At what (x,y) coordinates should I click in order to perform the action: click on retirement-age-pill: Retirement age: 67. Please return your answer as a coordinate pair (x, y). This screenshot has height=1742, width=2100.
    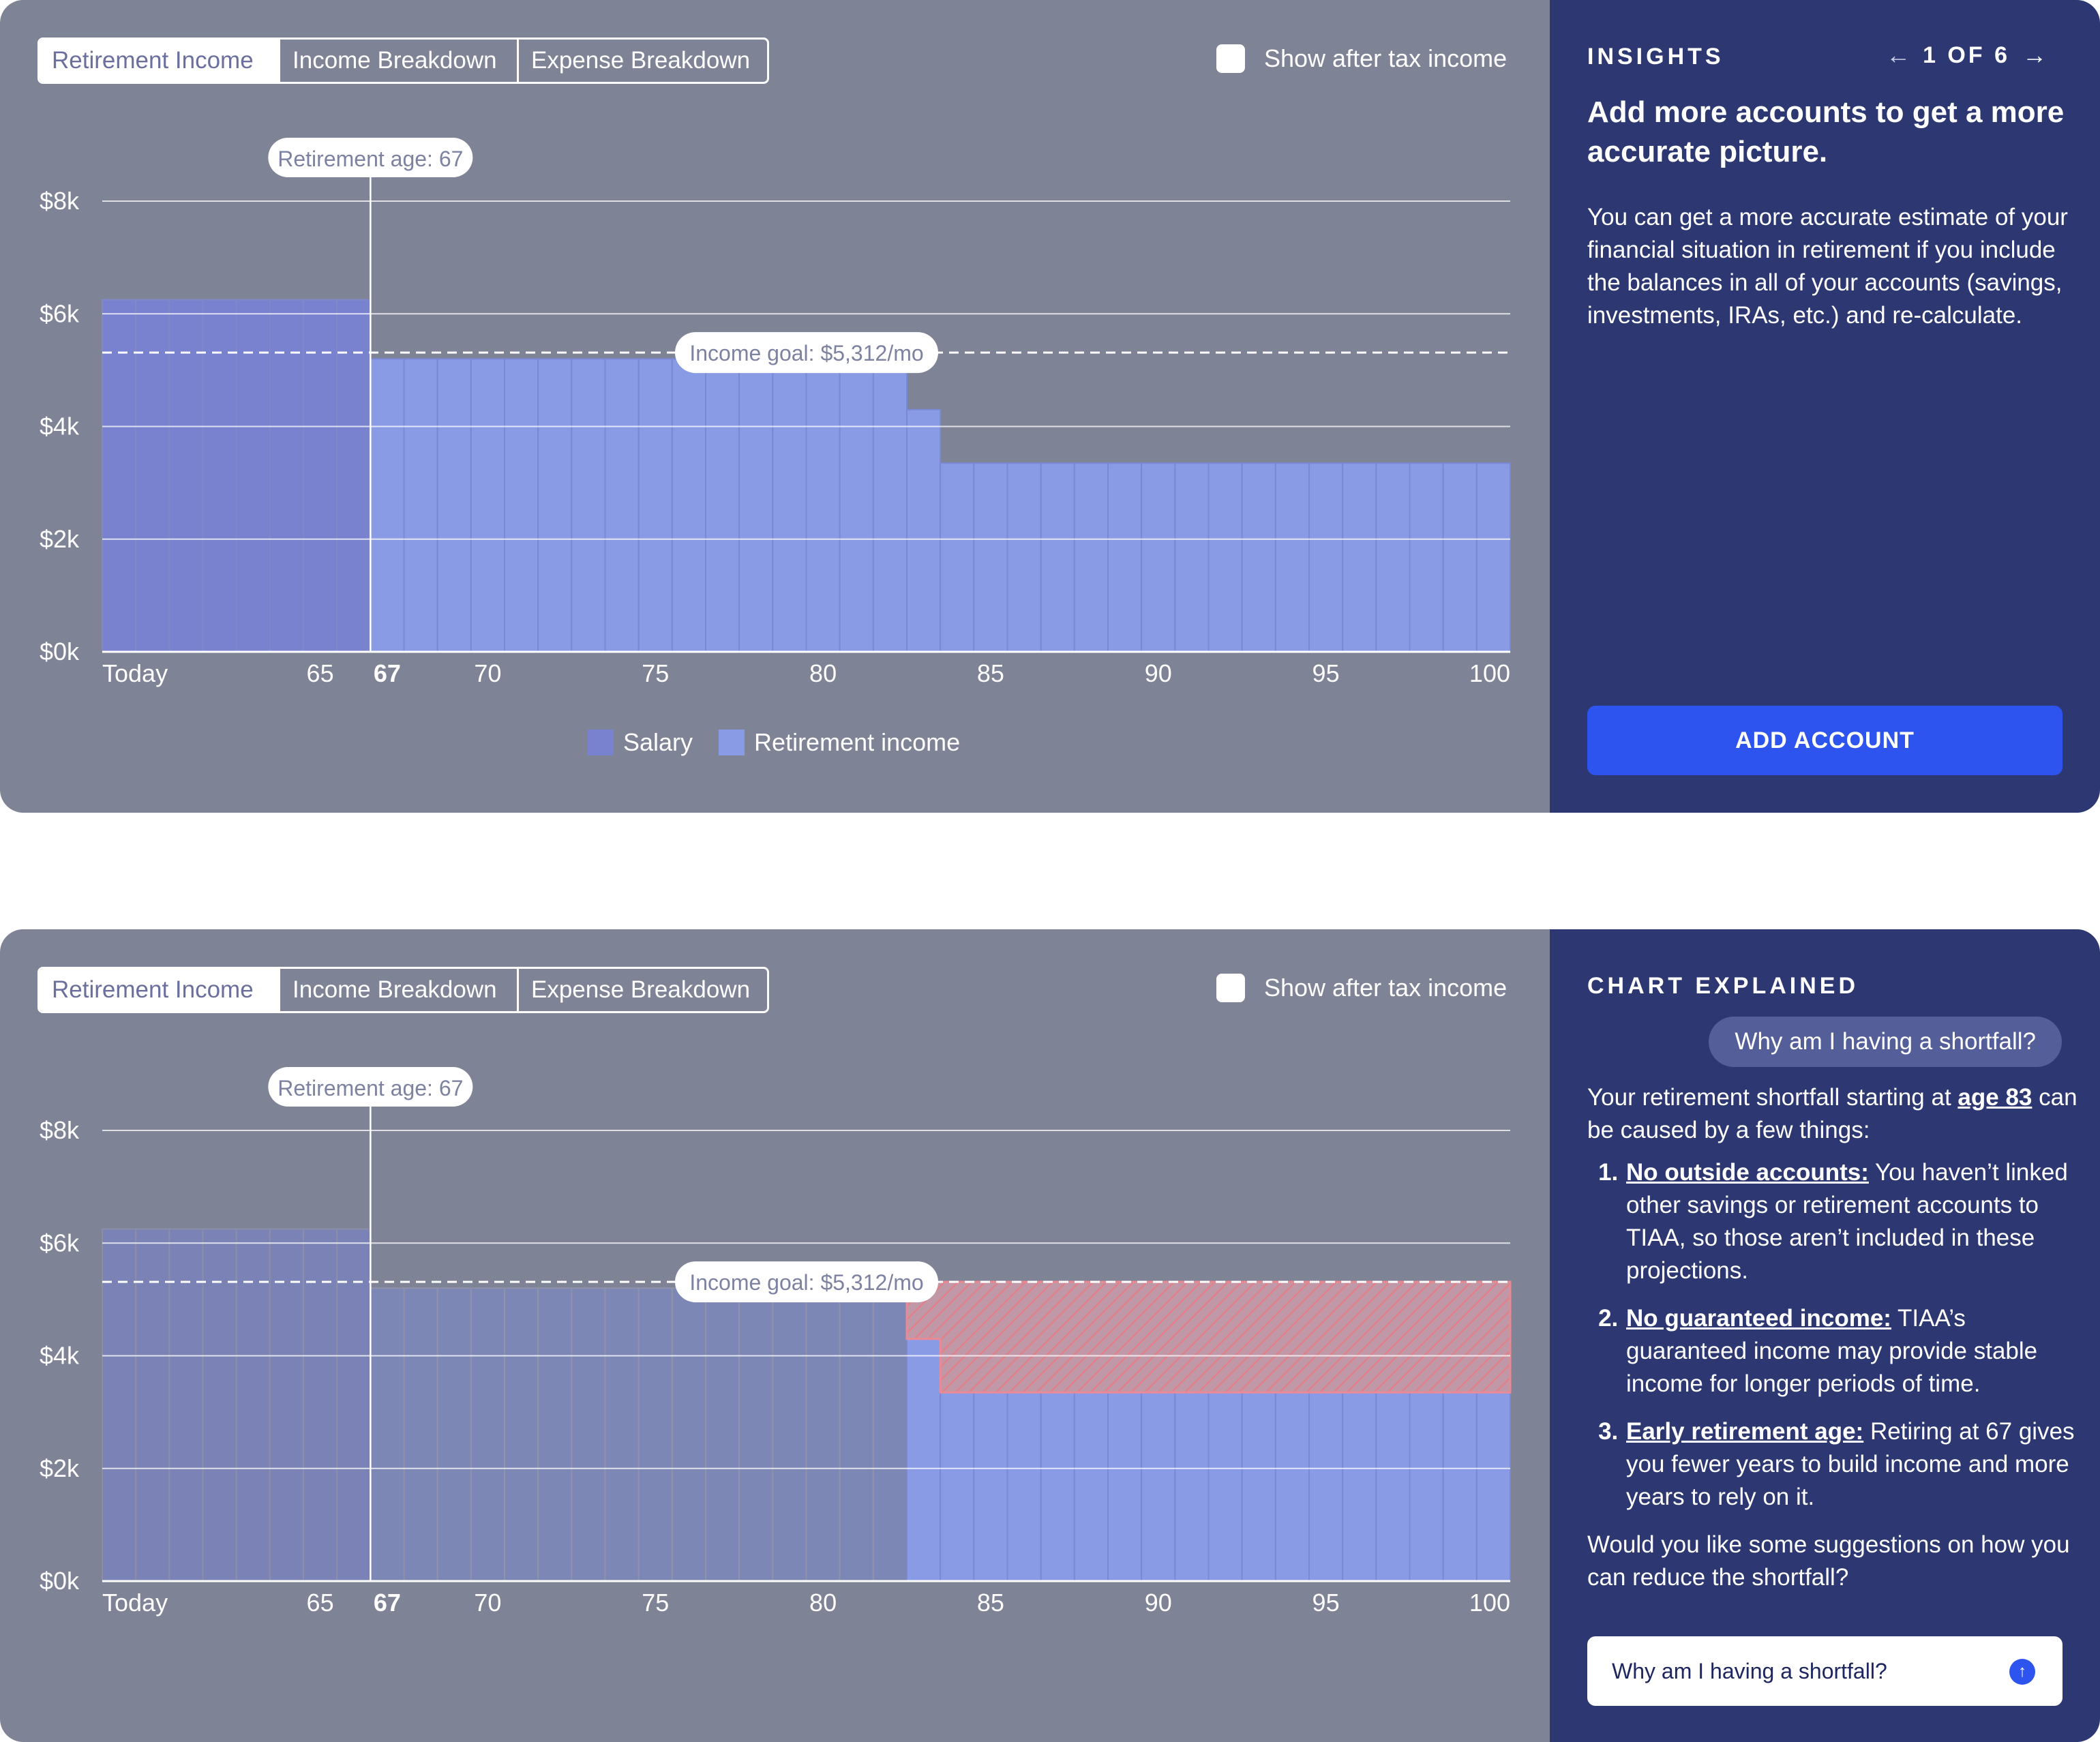
    Looking at the image, I should click on (370, 1087).